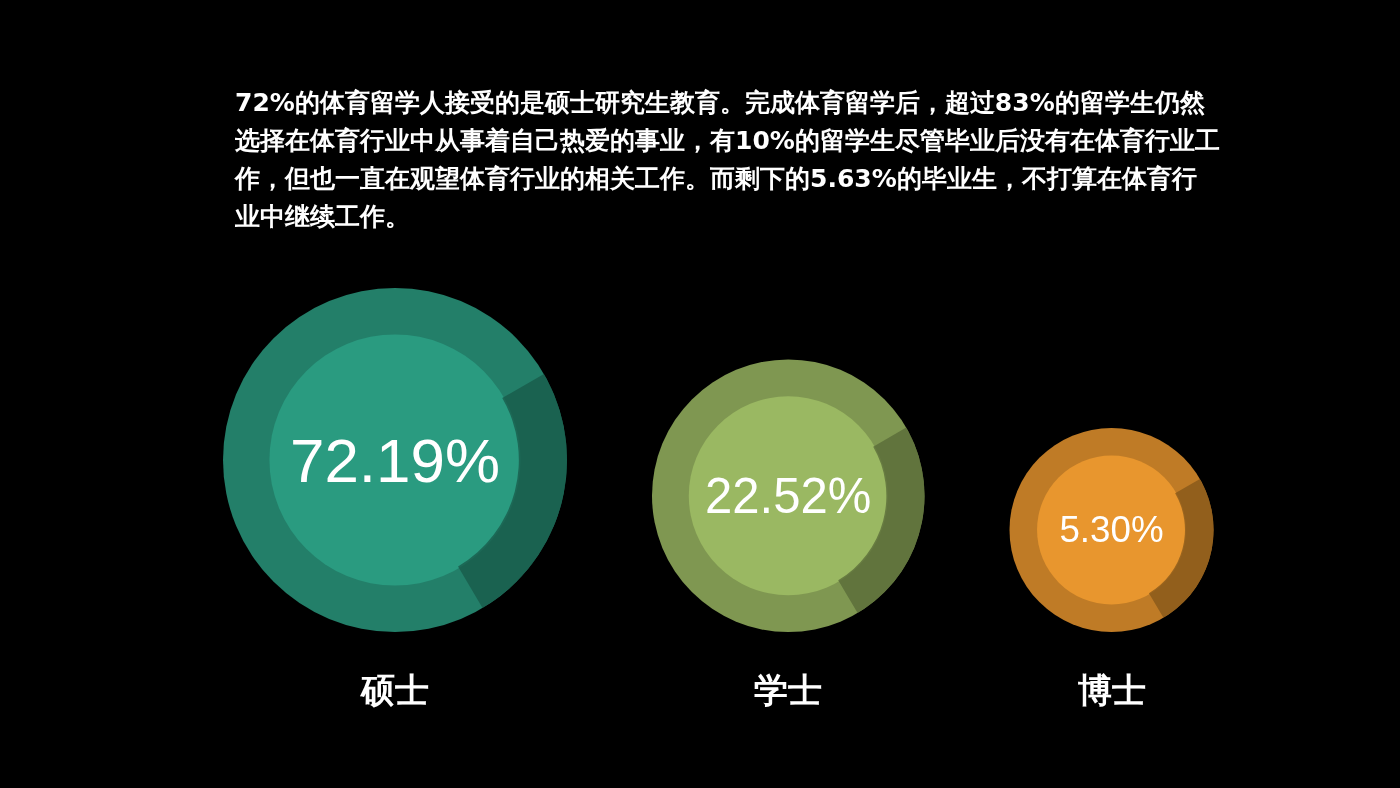  Describe the element at coordinates (788, 495) in the screenshot. I see `data-label: 22.52%` at that location.